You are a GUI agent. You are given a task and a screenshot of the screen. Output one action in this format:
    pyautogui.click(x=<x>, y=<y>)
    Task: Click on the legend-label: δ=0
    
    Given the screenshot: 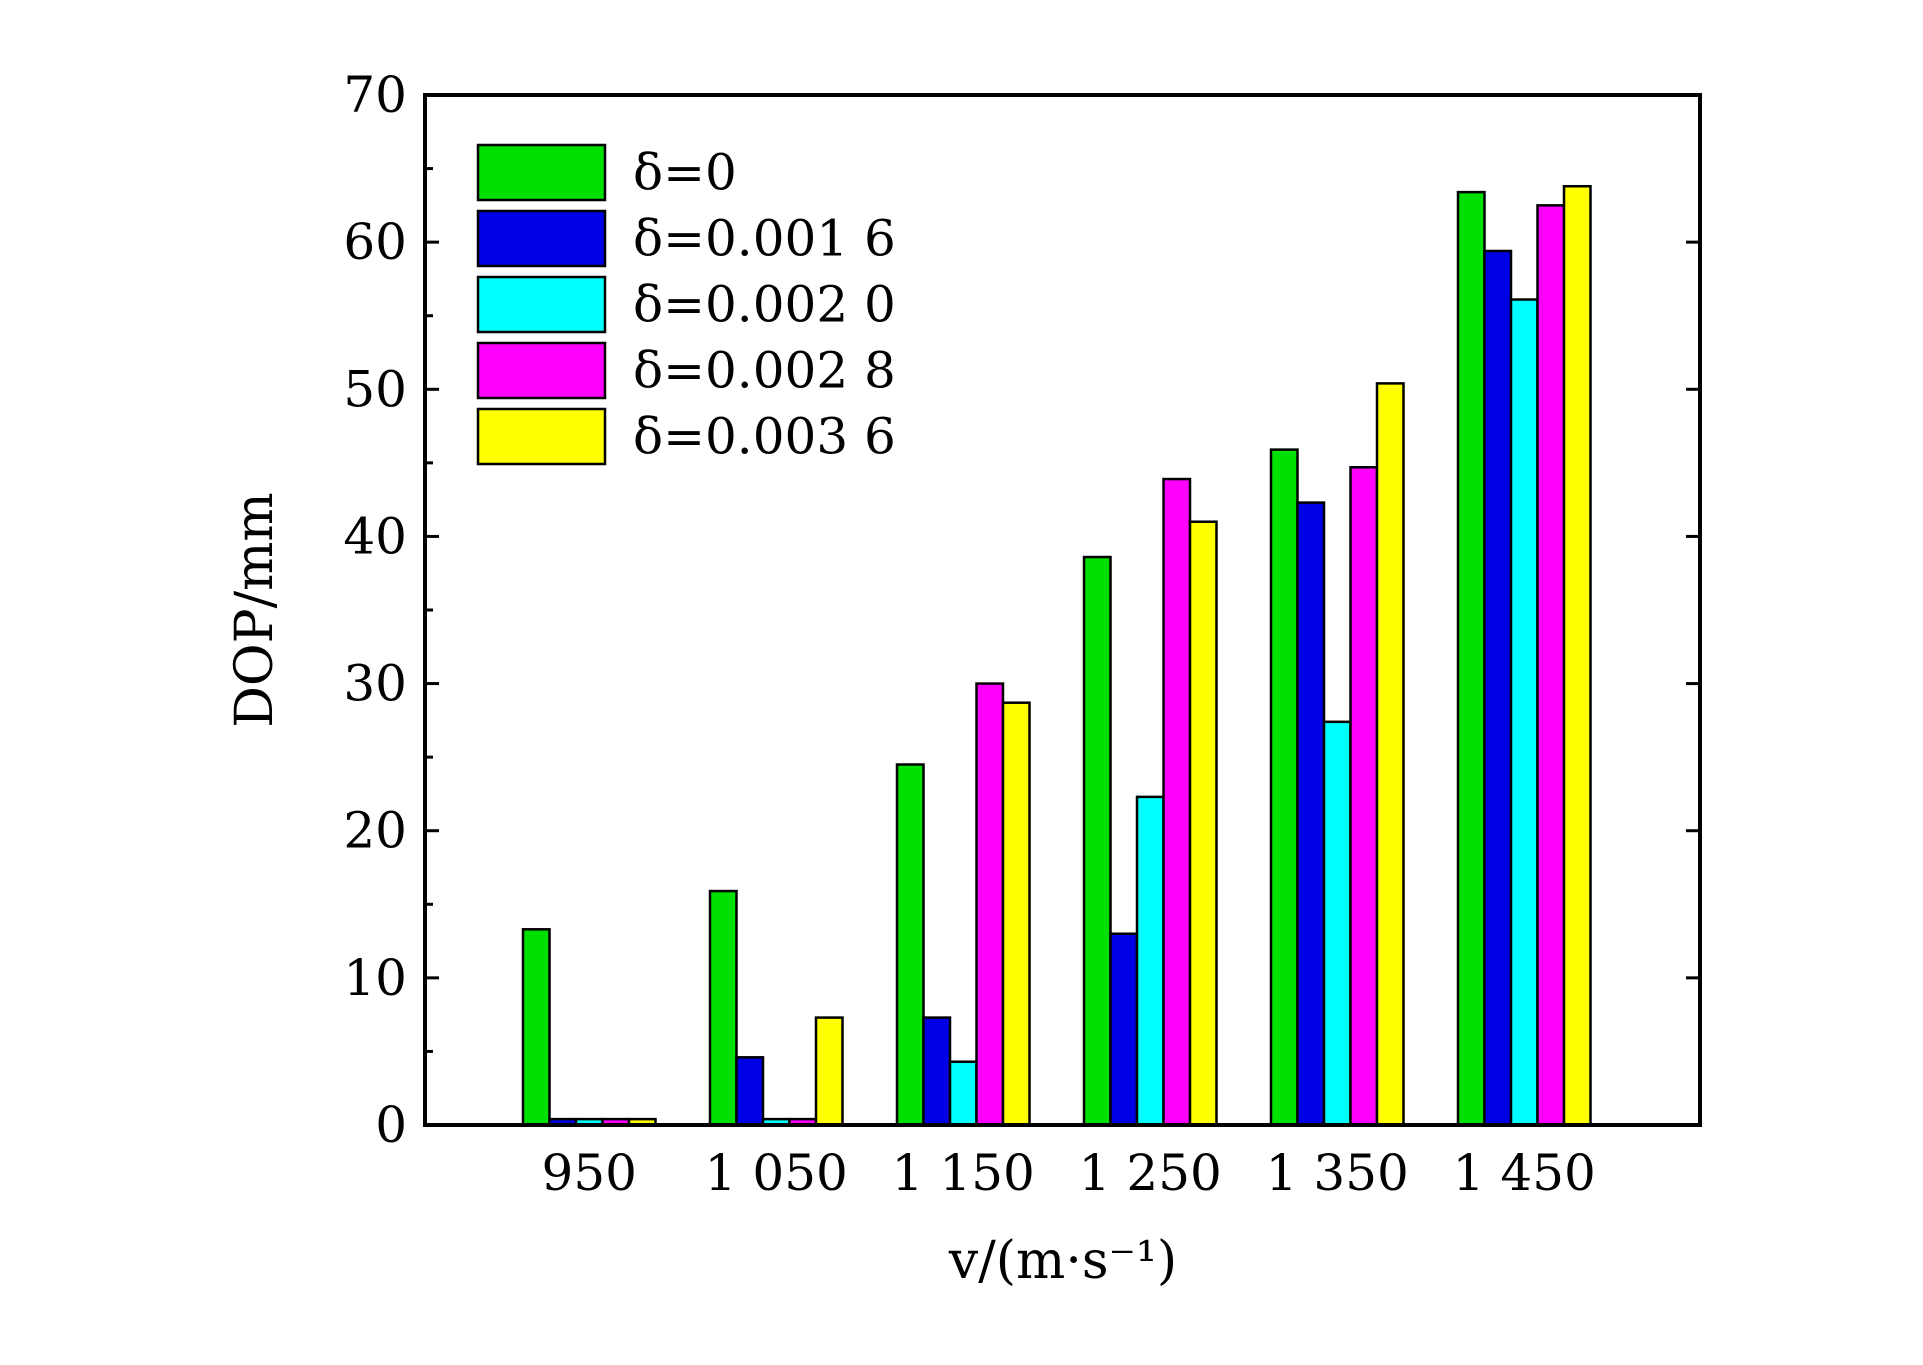 What is the action you would take?
    pyautogui.click(x=685, y=173)
    